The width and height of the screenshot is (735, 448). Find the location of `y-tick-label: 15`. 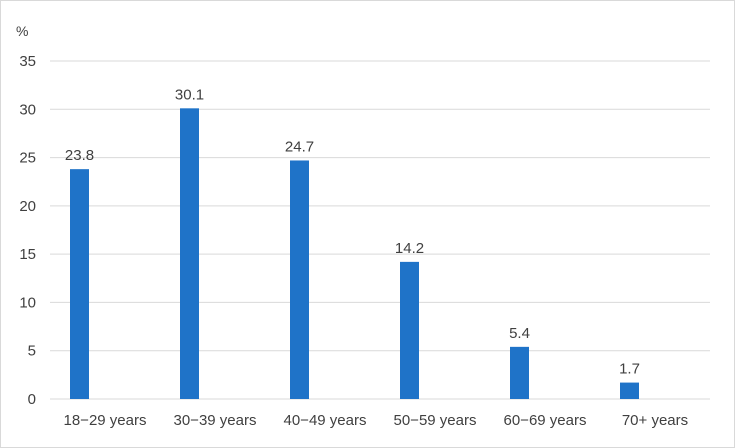

y-tick-label: 15 is located at coordinates (27, 254).